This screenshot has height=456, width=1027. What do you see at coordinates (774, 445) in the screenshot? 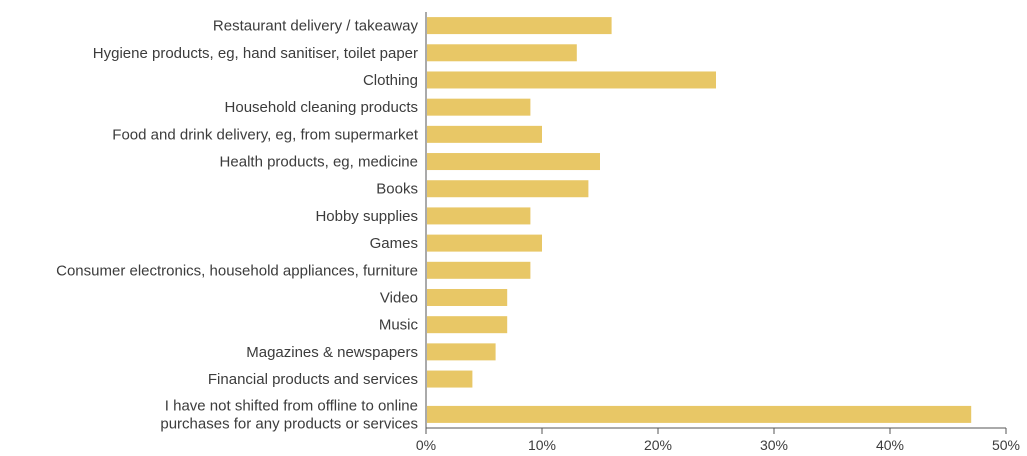
I see `x-tick-label-3: 30%` at bounding box center [774, 445].